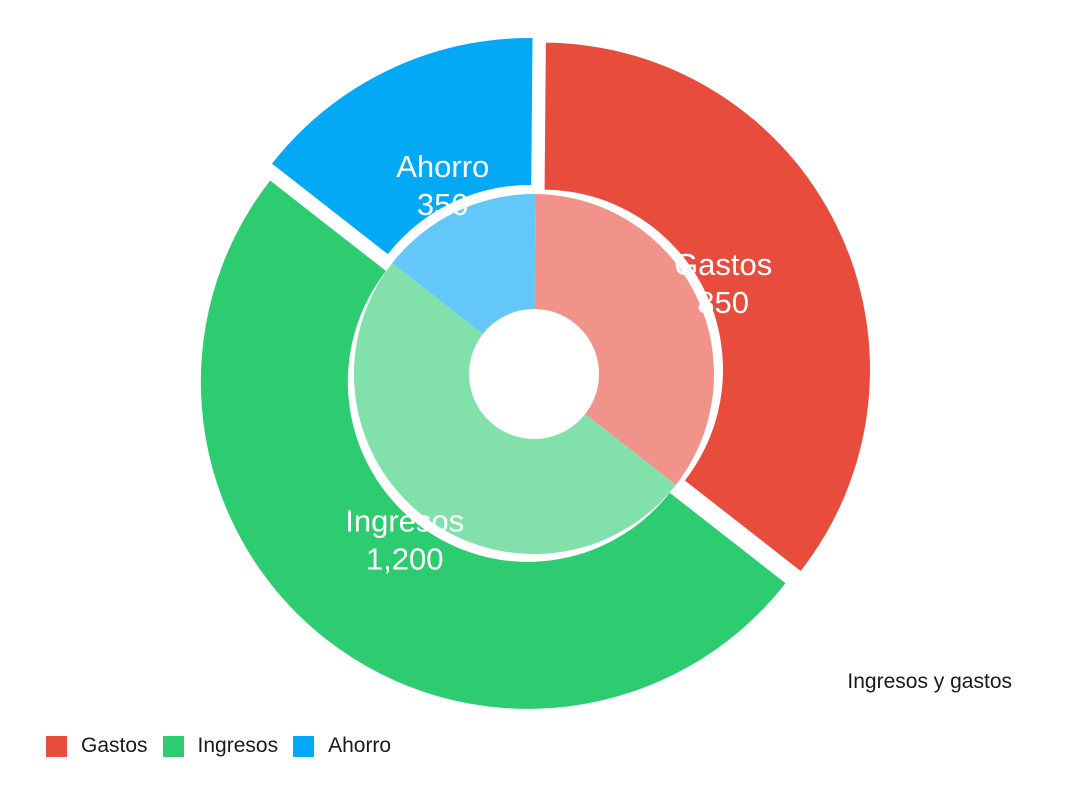  Describe the element at coordinates (402, 146) in the screenshot. I see `slice-outer-ahorro` at that location.